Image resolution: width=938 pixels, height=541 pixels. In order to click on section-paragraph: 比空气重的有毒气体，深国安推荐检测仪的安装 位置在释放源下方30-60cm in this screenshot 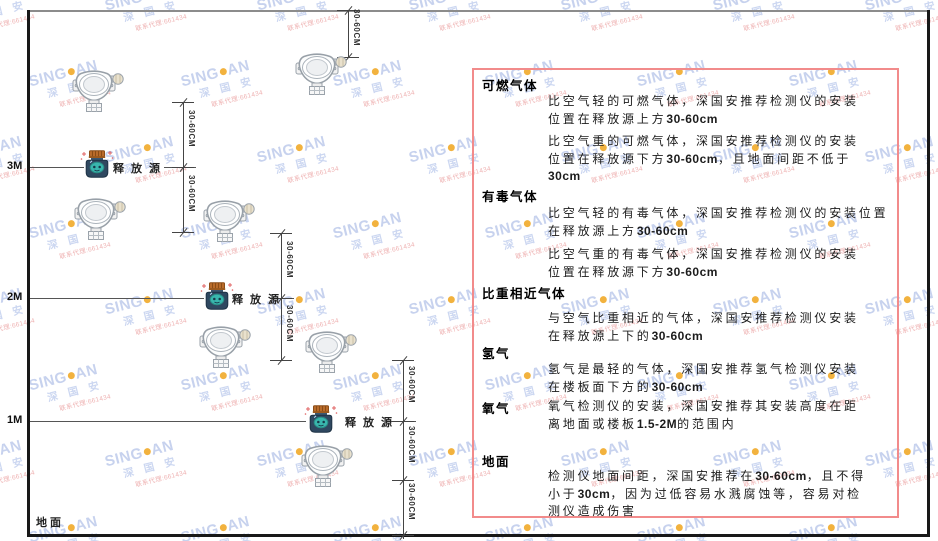, I will do `click(703, 263)`.